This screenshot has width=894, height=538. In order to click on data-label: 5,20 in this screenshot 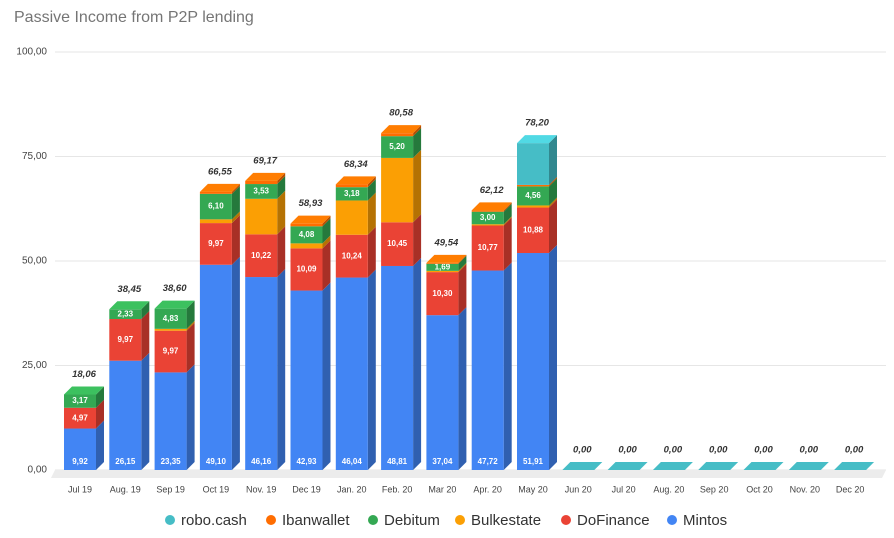, I will do `click(397, 146)`.